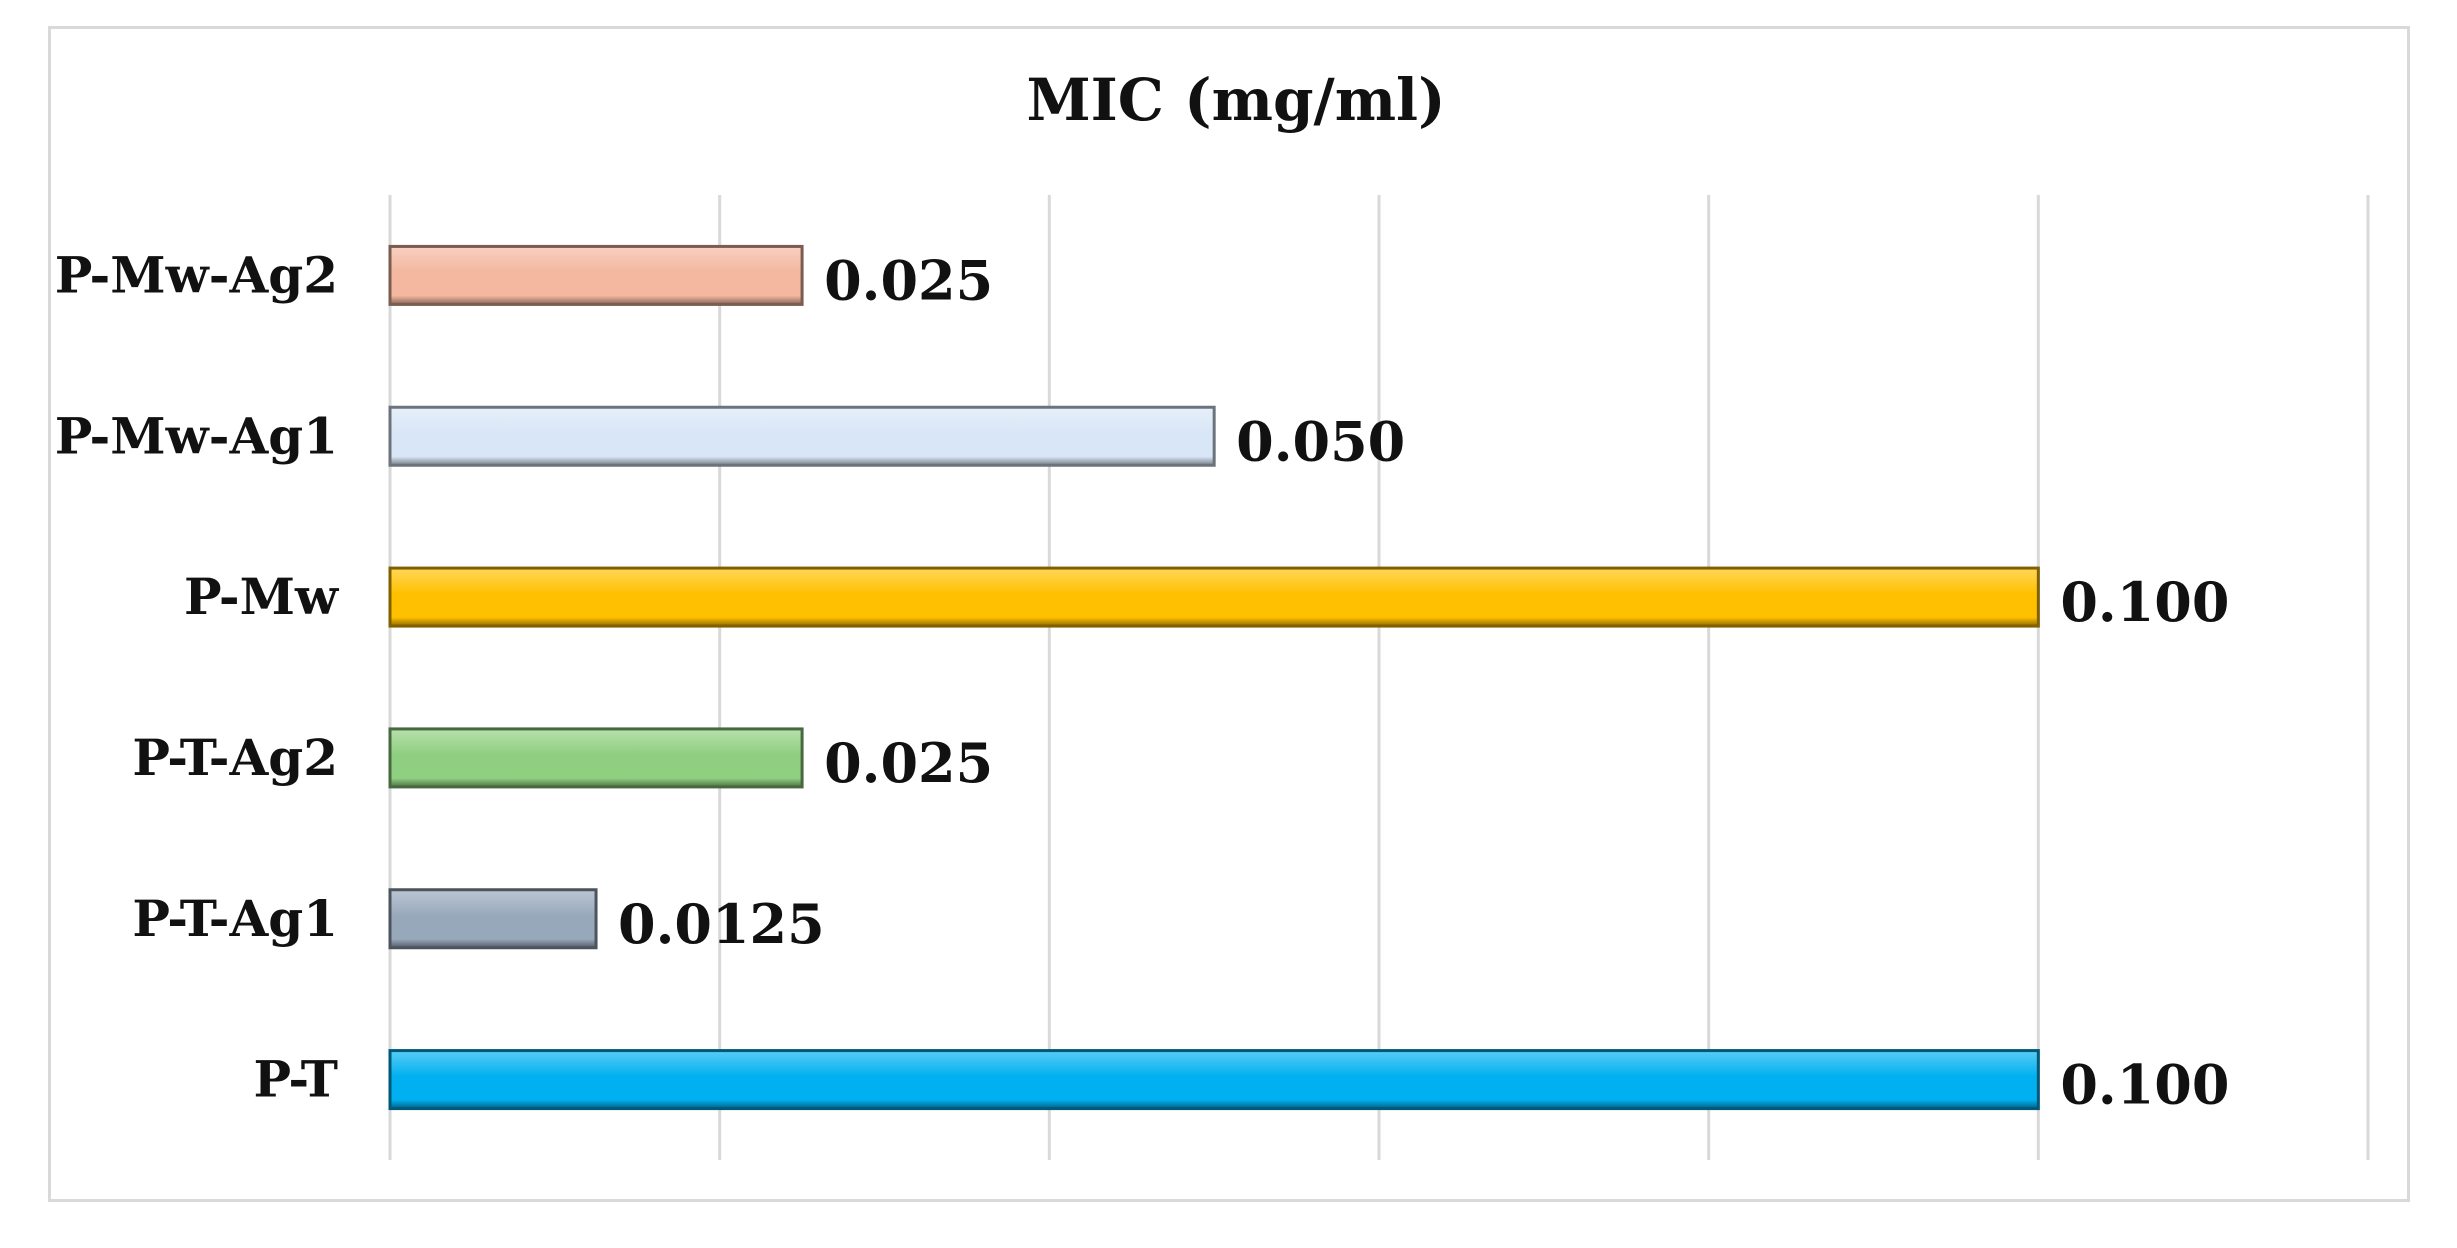  What do you see at coordinates (295, 1079) in the screenshot?
I see `category-label-p-t: P-T` at bounding box center [295, 1079].